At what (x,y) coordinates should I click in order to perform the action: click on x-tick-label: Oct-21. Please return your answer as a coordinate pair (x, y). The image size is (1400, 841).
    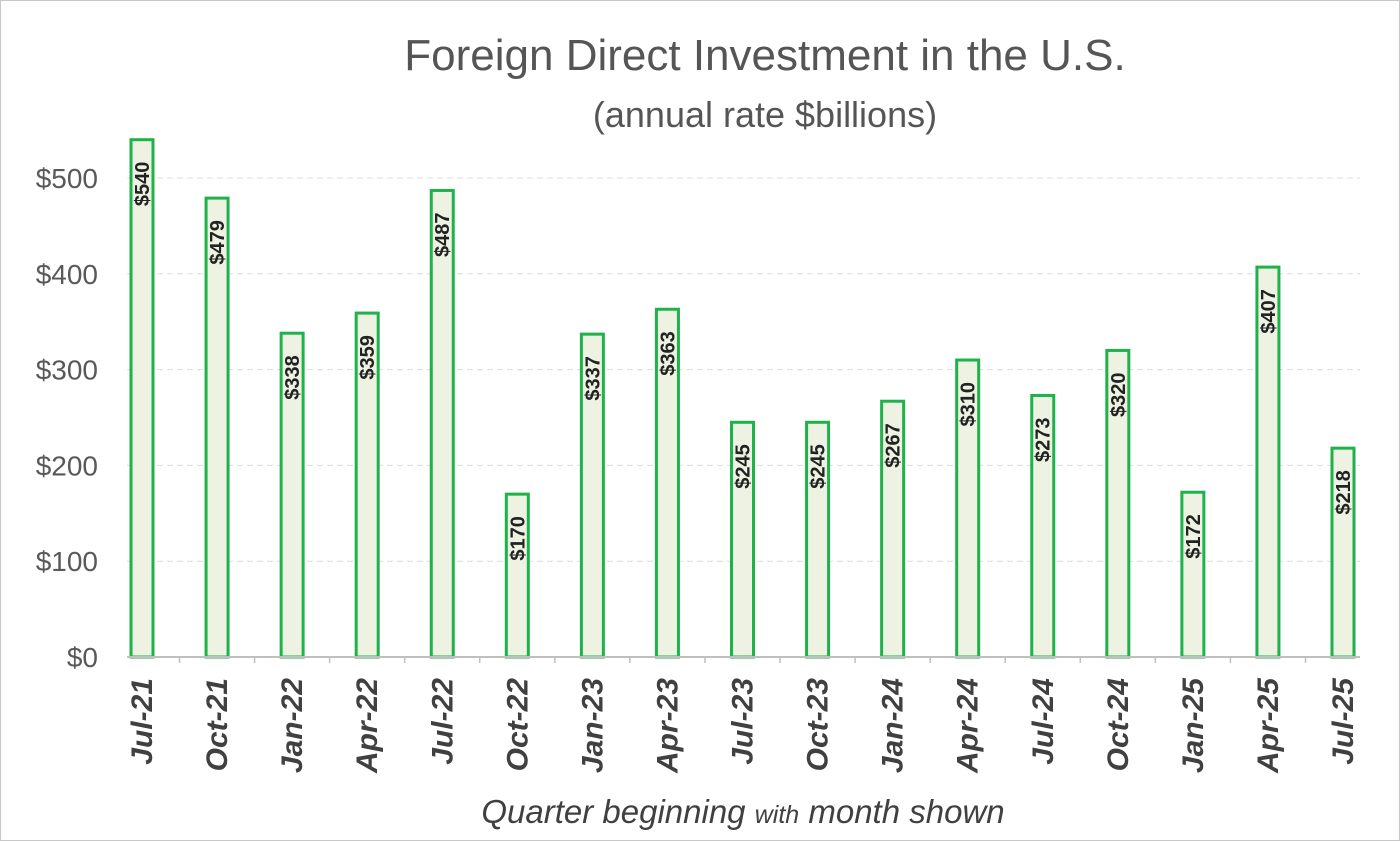
    Looking at the image, I should click on (217, 724).